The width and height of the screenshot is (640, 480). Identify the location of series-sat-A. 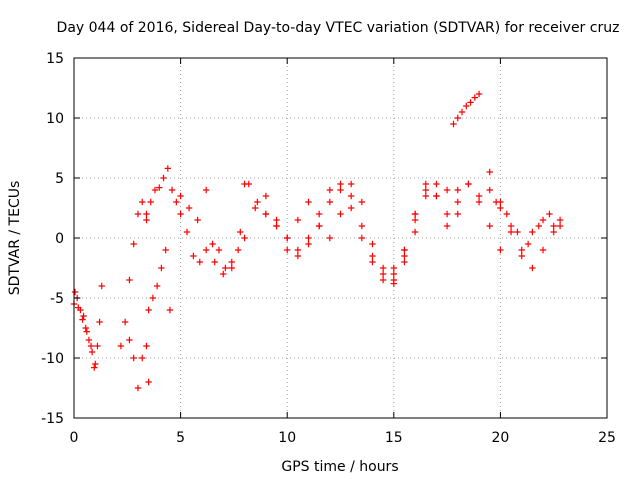
(87, 325).